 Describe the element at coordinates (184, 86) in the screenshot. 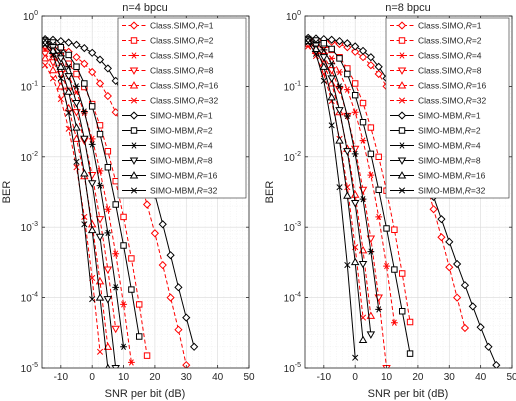

I see `legend-label: Class.SIMO,R=16` at that location.